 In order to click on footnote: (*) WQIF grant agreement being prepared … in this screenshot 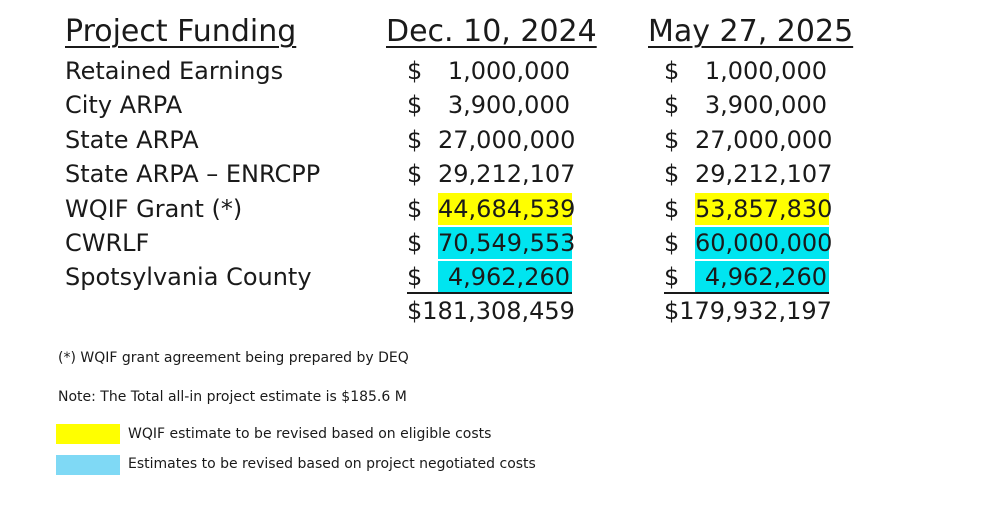, I will do `click(233, 358)`.